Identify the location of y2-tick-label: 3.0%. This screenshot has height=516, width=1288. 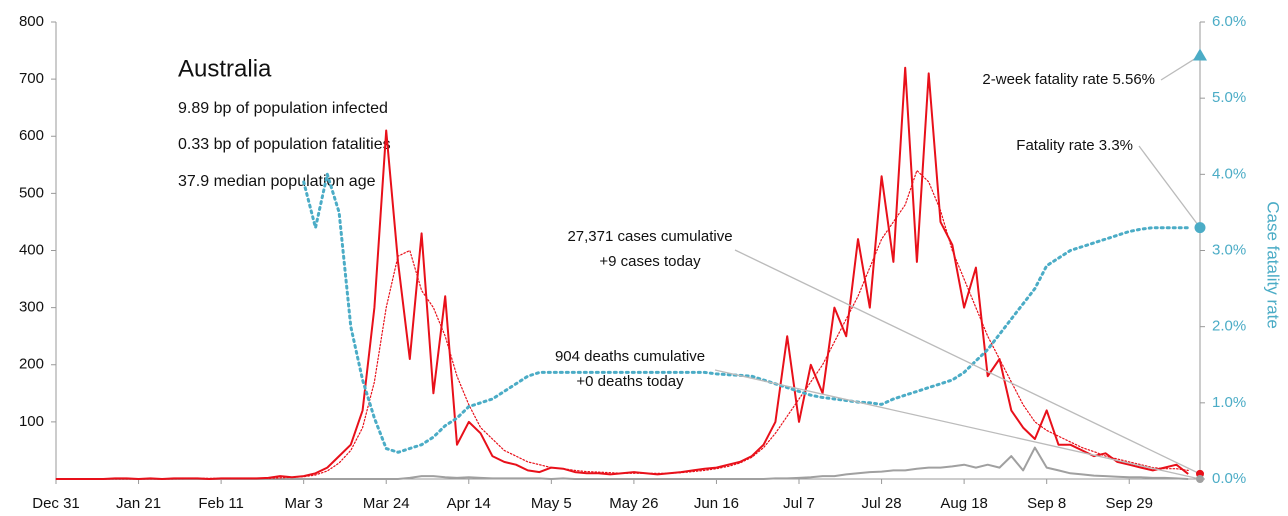
(1229, 249).